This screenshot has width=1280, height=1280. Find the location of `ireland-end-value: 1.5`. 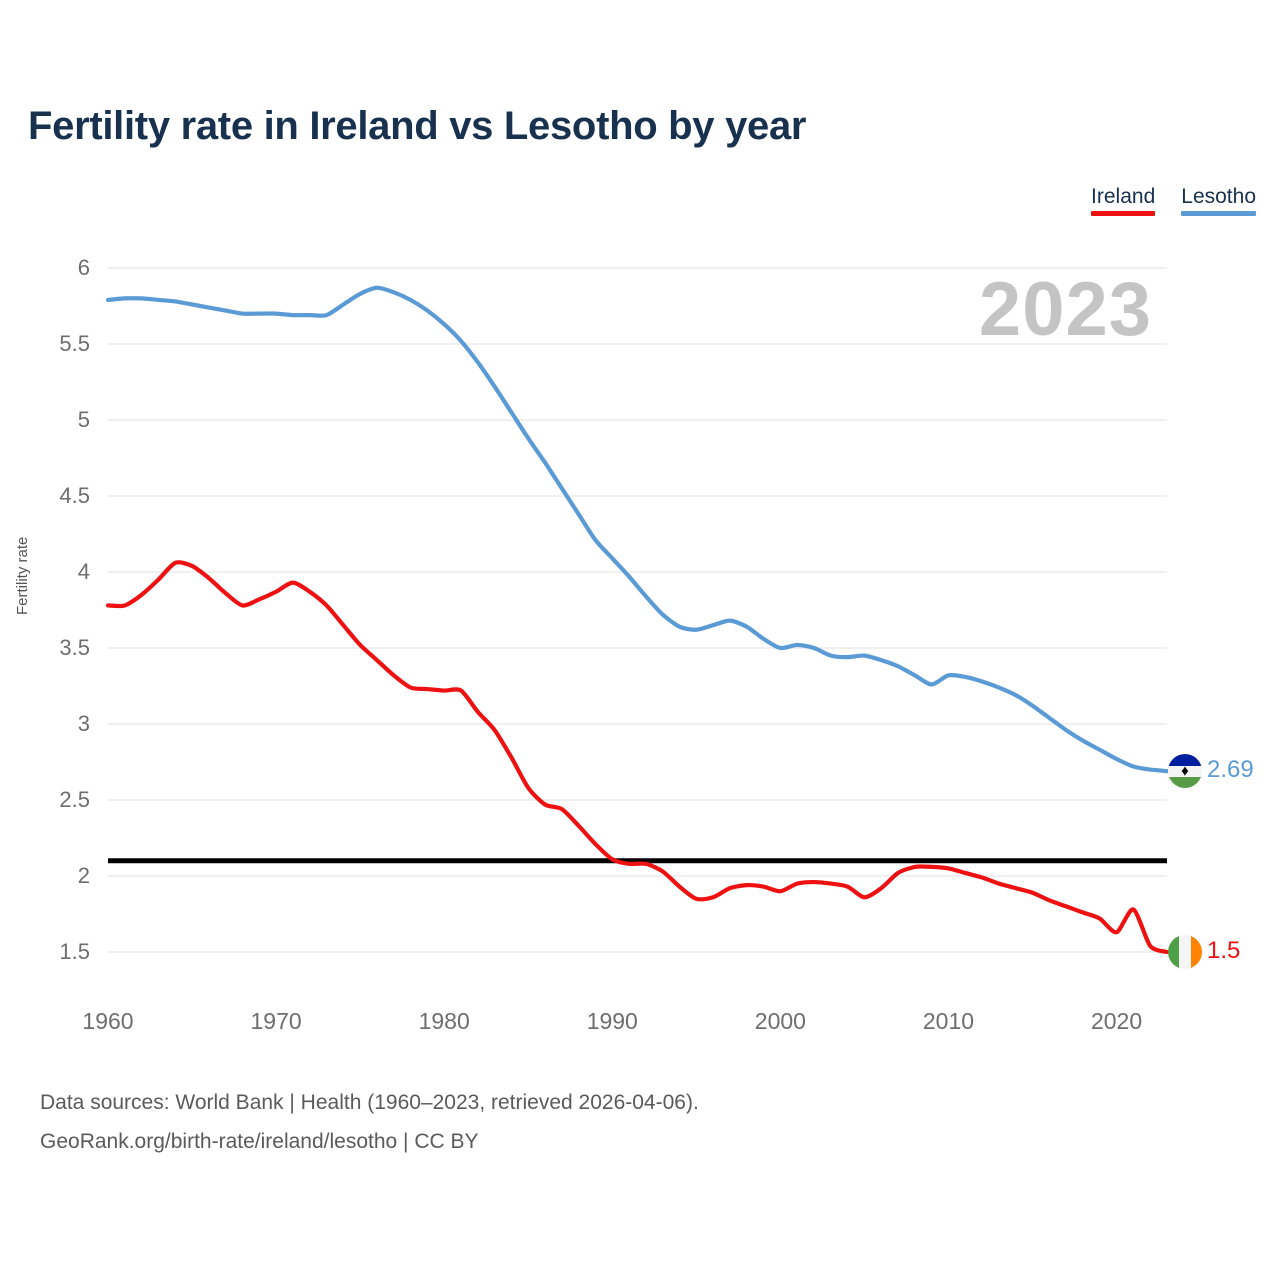

ireland-end-value: 1.5 is located at coordinates (1224, 950).